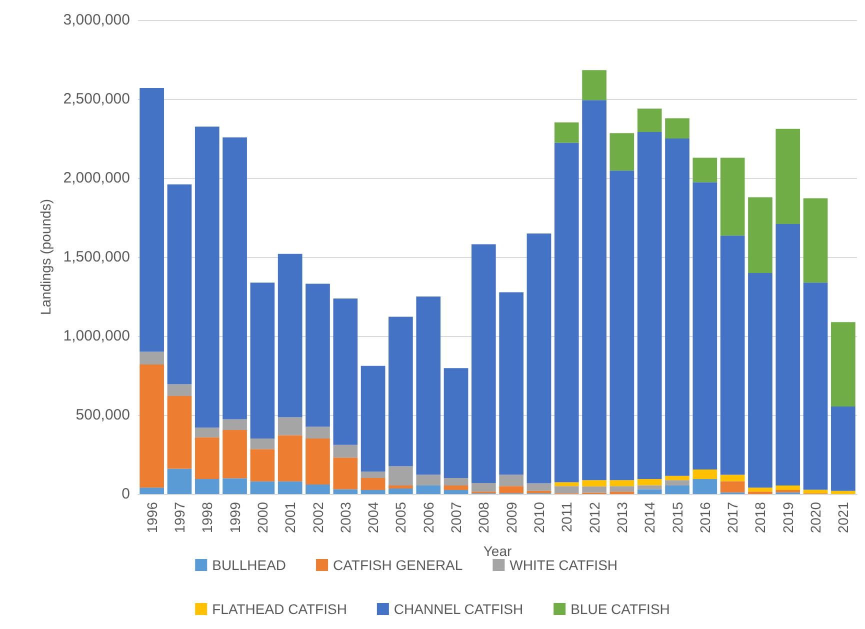 This screenshot has width=865, height=629. Describe the element at coordinates (234, 518) in the screenshot. I see `x-tick-label: 1999` at that location.